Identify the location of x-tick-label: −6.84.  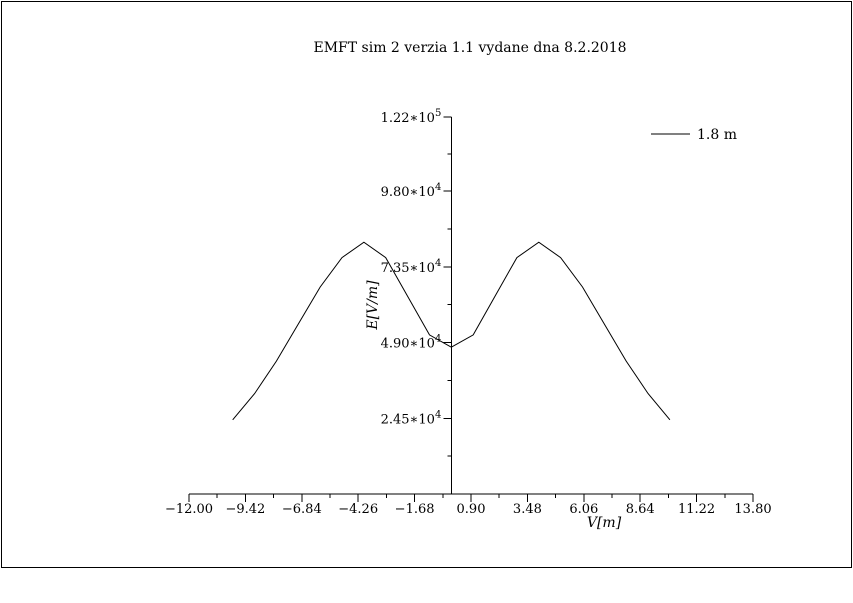
(302, 509).